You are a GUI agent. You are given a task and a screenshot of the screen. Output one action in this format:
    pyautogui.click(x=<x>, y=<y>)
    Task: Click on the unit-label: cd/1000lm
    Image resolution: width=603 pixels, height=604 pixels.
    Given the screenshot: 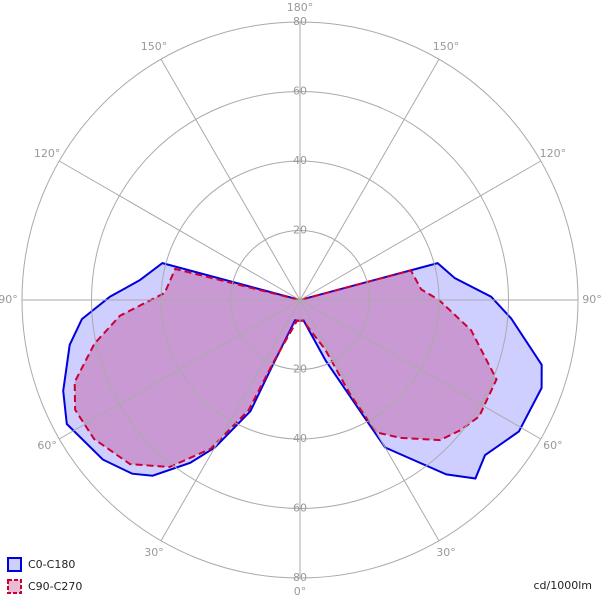 What is the action you would take?
    pyautogui.click(x=562, y=585)
    